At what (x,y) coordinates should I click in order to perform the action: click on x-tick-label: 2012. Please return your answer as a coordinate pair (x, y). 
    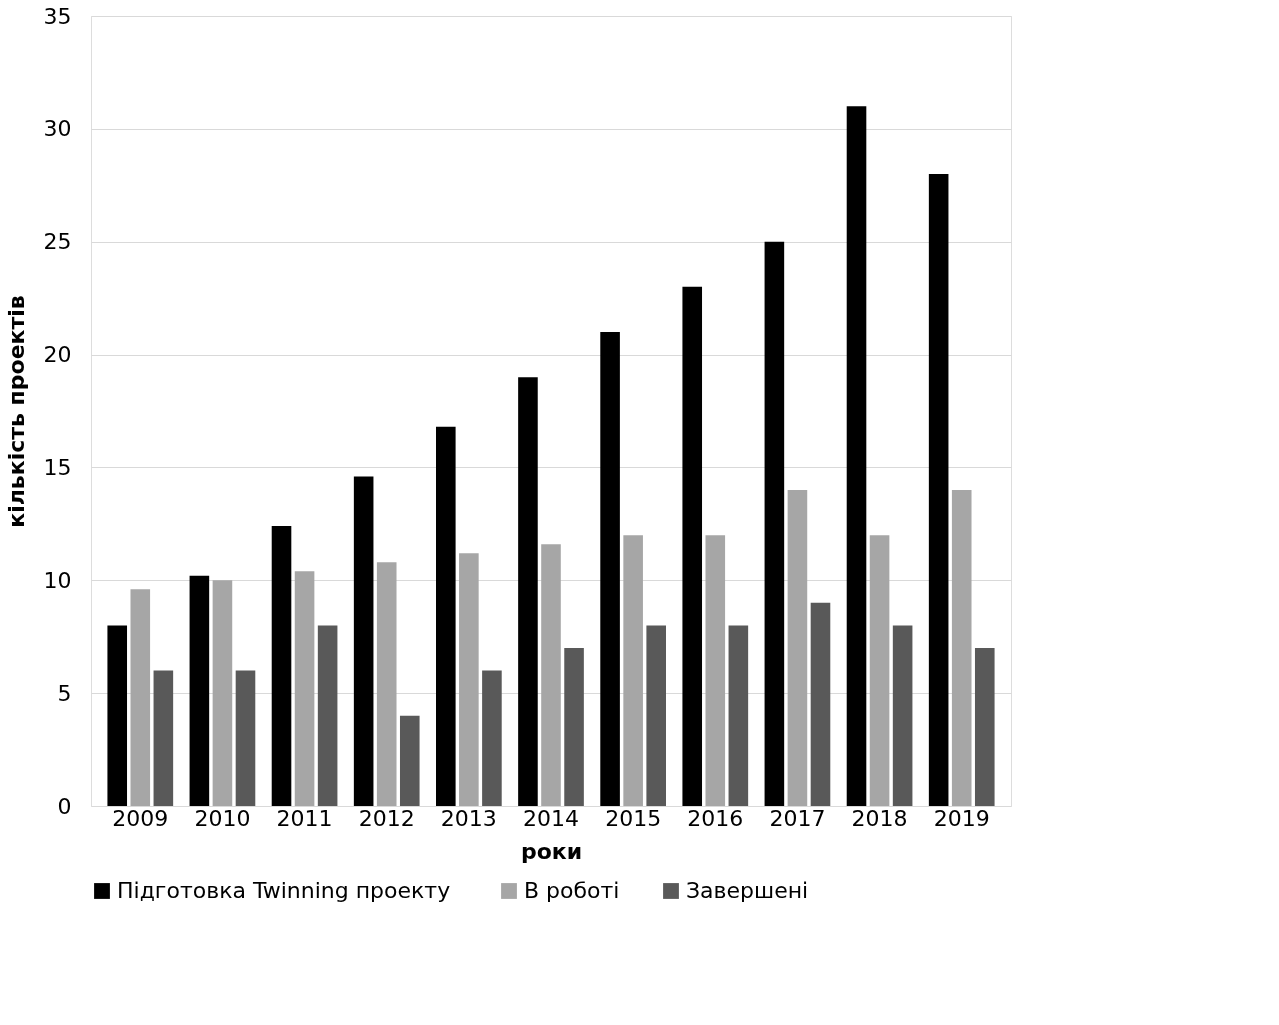
    Looking at the image, I should click on (386, 818).